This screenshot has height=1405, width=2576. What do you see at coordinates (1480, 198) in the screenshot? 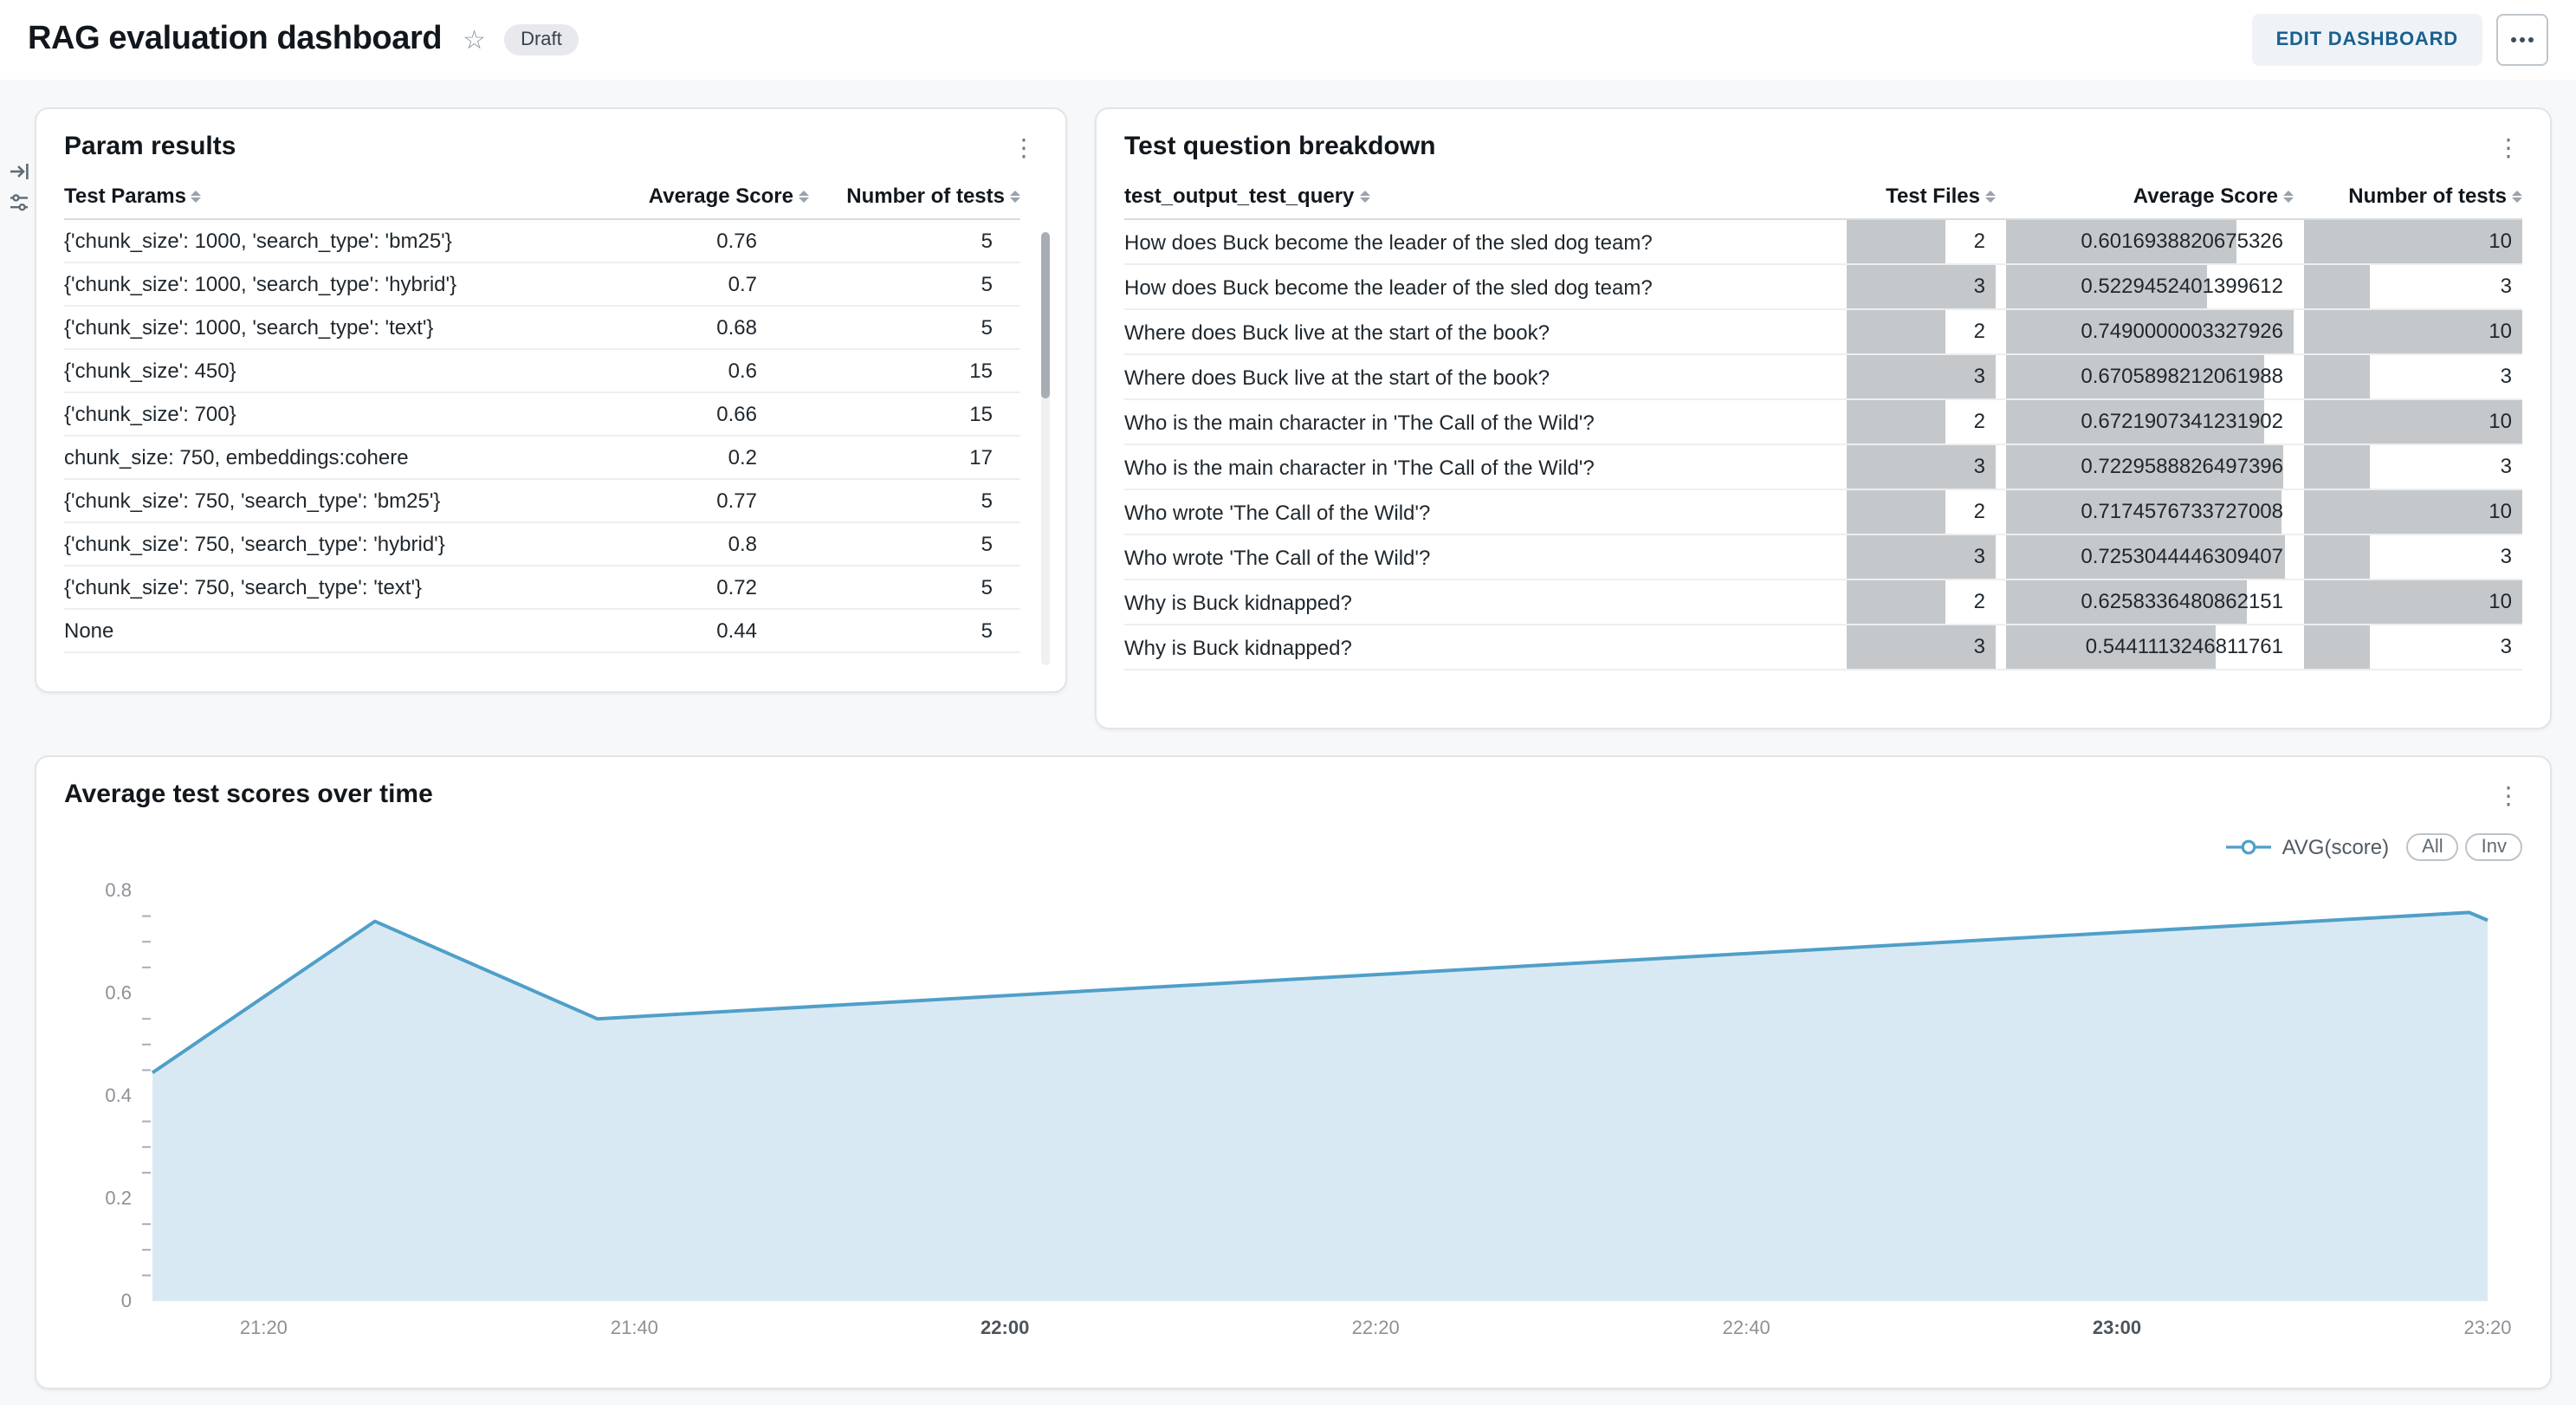
I see `column-header-query: test_output_test_query` at bounding box center [1480, 198].